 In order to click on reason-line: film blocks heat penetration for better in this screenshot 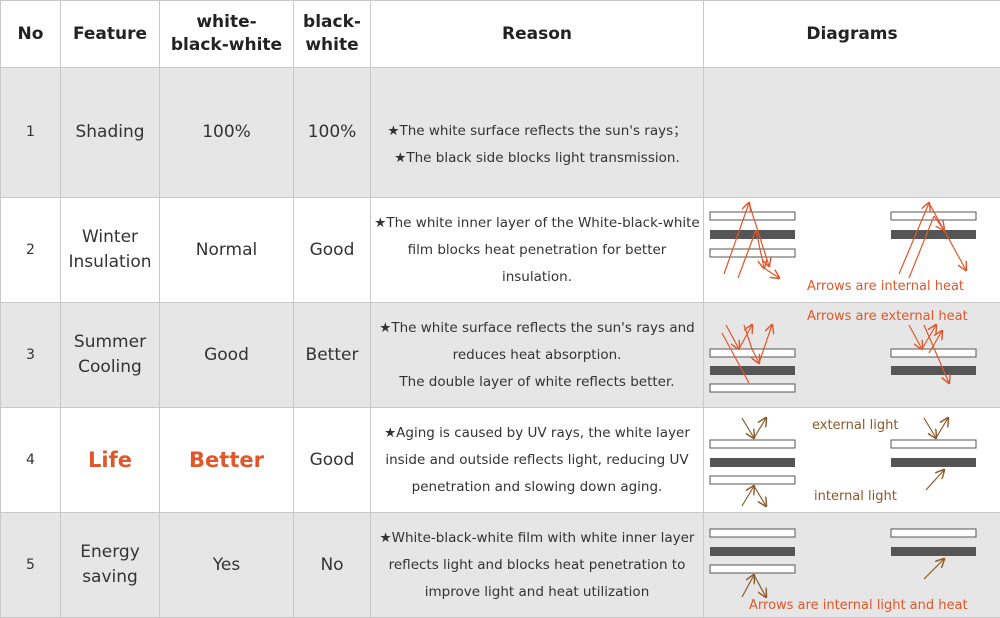, I will do `click(537, 250)`.